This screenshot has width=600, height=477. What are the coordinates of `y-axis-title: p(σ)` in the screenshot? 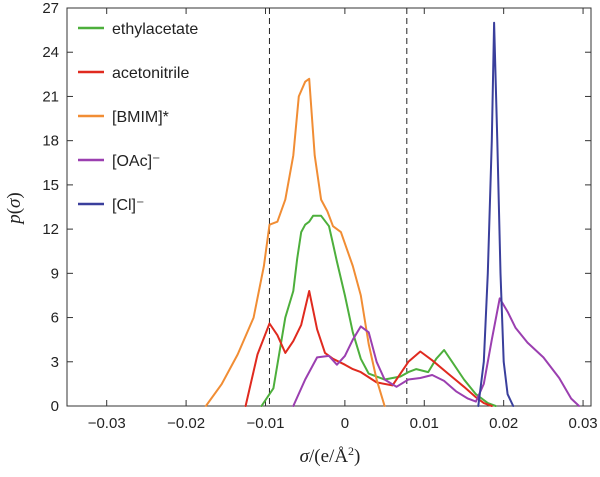 It's located at (14, 209).